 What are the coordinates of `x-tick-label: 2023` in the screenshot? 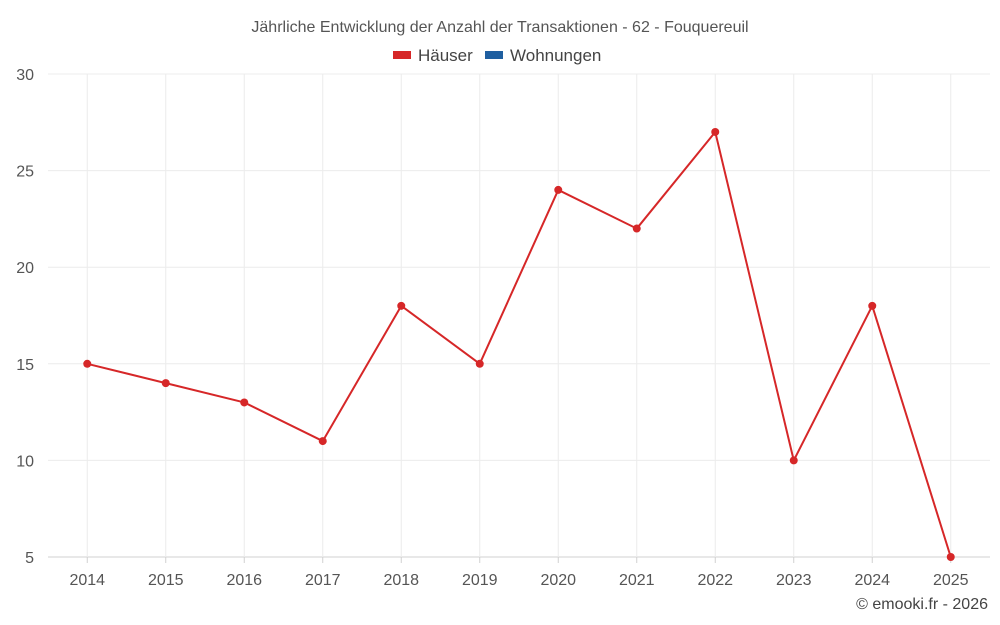 It's located at (794, 580).